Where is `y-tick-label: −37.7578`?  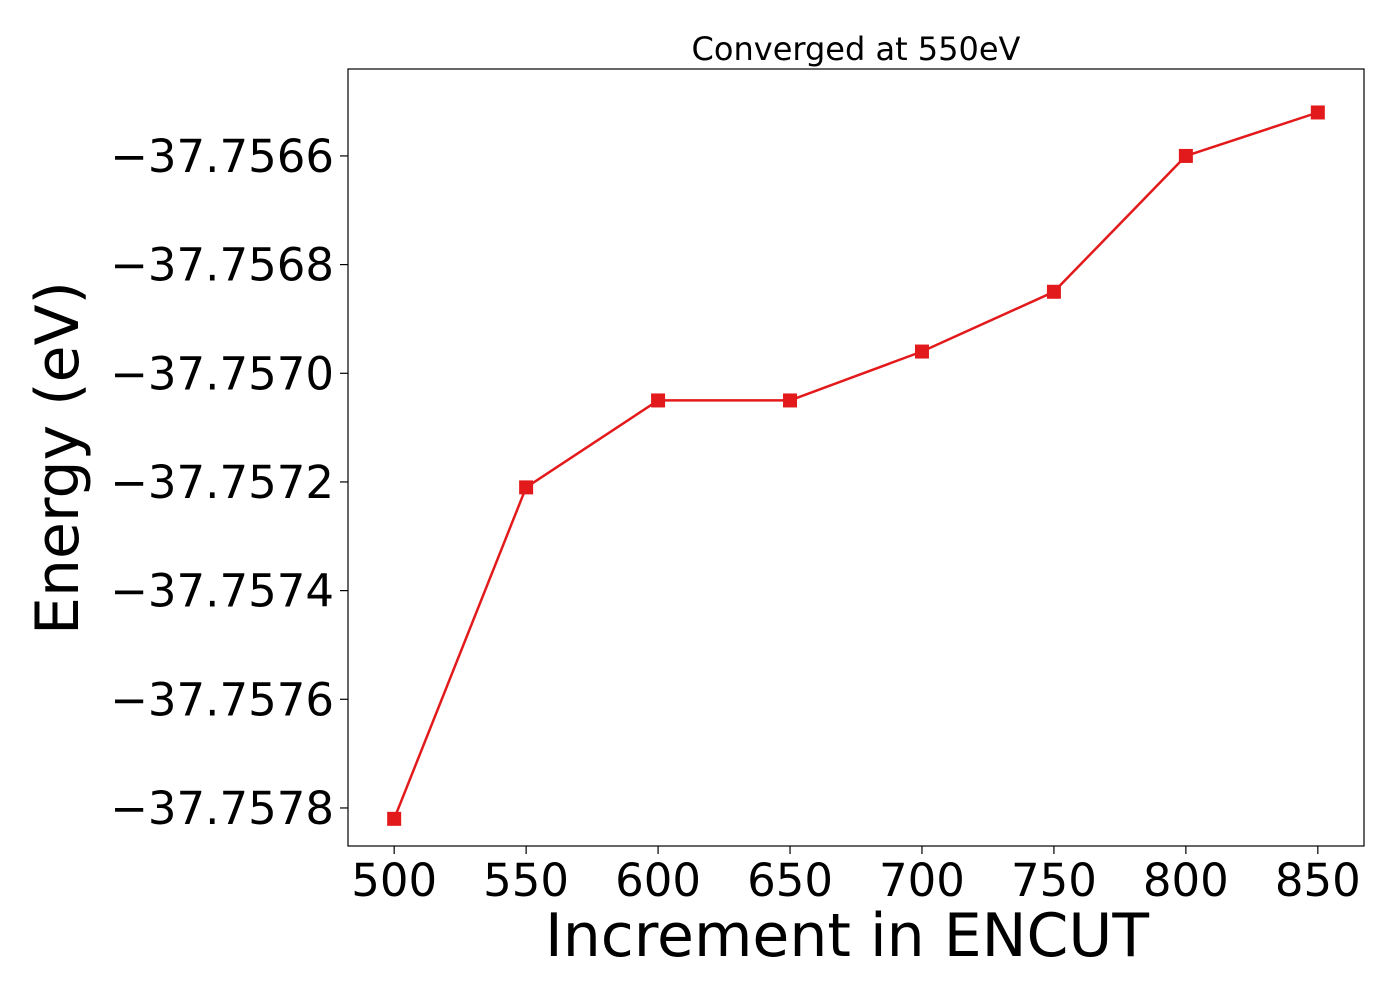
y-tick-label: −37.7578 is located at coordinates (222, 808).